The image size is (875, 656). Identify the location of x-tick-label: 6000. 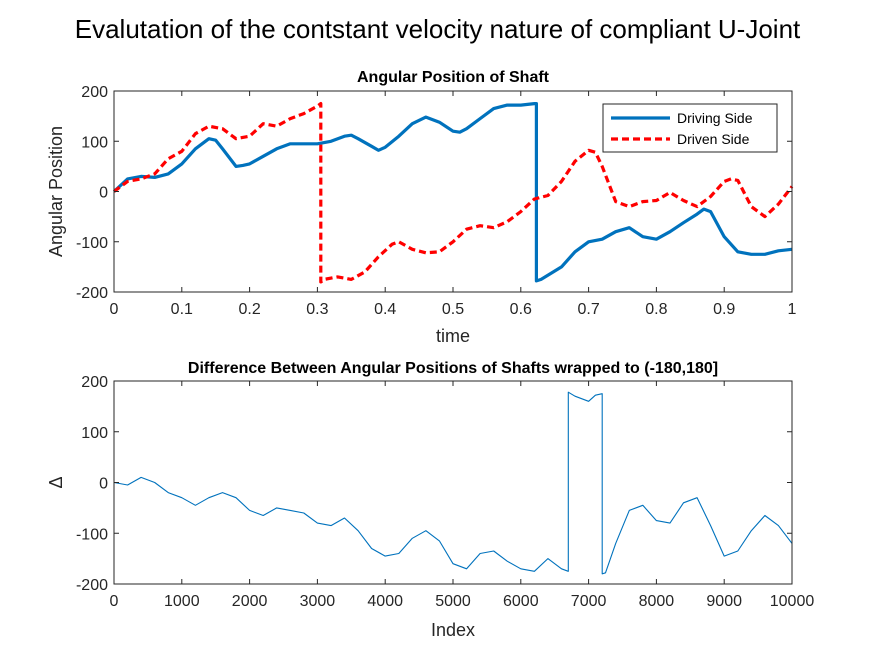
(521, 601).